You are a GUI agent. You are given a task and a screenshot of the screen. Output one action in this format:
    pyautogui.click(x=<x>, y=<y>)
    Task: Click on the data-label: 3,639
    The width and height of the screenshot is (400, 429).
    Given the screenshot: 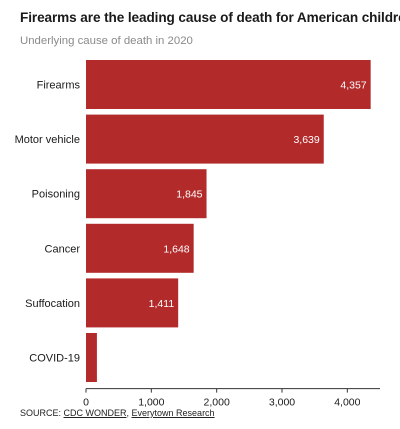 What is the action you would take?
    pyautogui.click(x=306, y=140)
    